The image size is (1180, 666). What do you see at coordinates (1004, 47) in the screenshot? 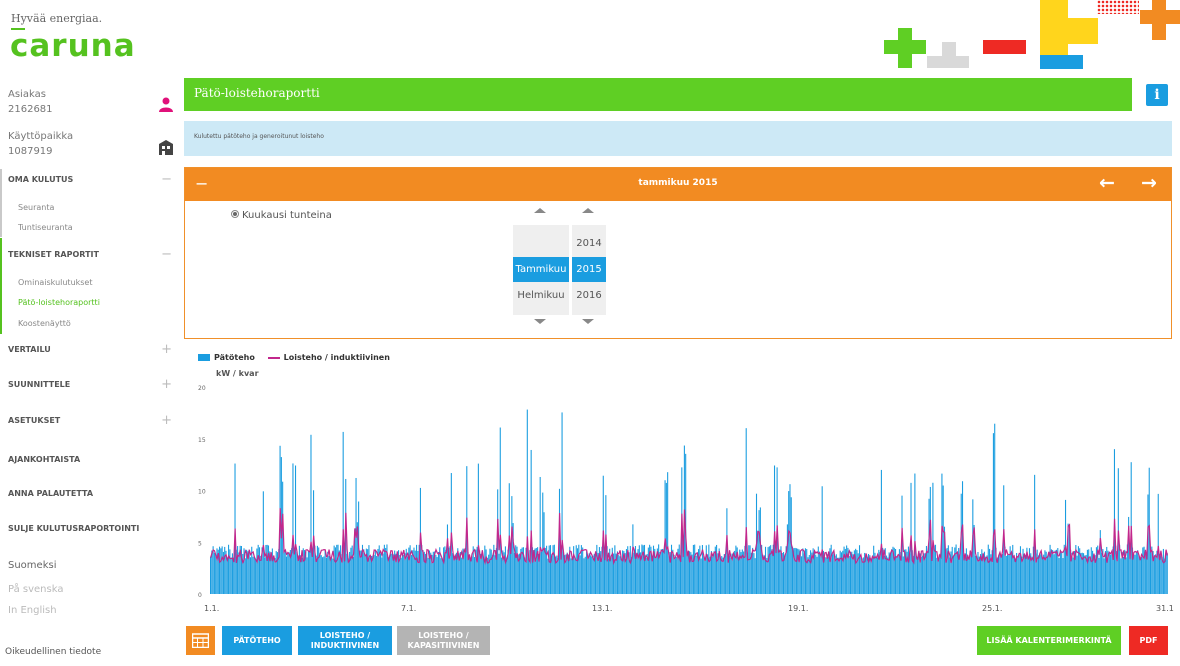
I see `deco-red-bar` at bounding box center [1004, 47].